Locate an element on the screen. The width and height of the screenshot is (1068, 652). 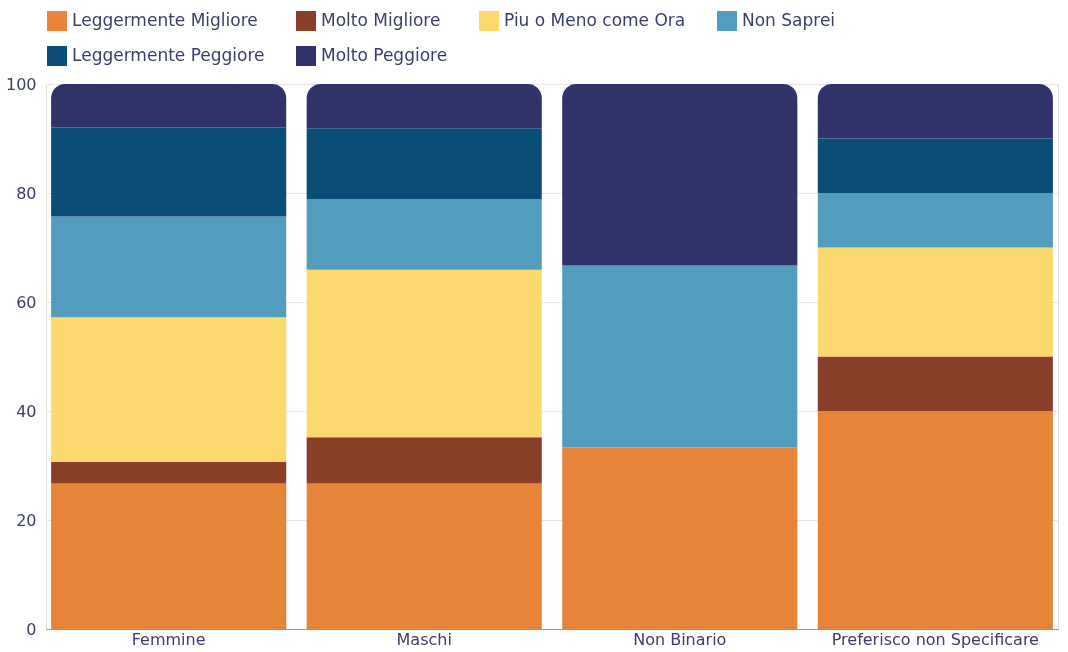
x-tick-label: Maschi is located at coordinates (424, 639).